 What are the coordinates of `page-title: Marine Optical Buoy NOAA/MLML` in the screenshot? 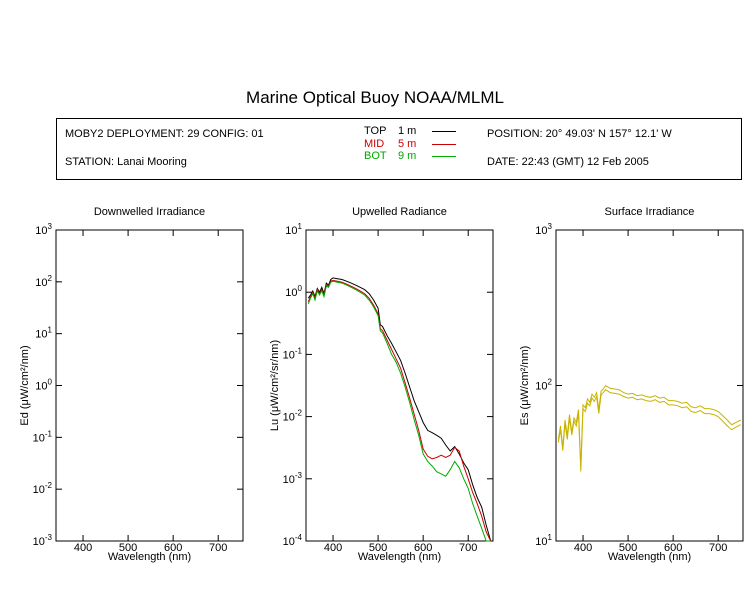 It's located at (375, 97).